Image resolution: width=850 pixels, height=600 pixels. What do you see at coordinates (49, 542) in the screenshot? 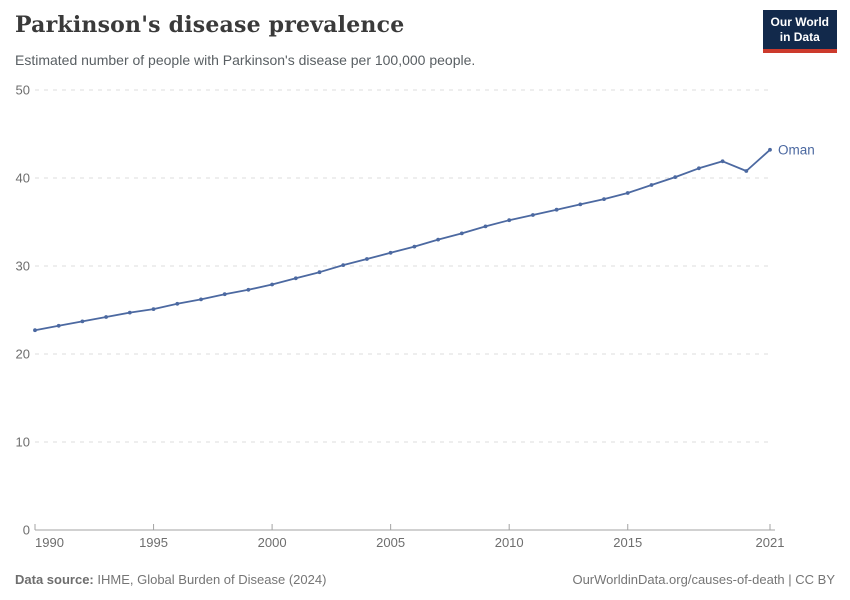
I see `x-tick-label: 1990` at bounding box center [49, 542].